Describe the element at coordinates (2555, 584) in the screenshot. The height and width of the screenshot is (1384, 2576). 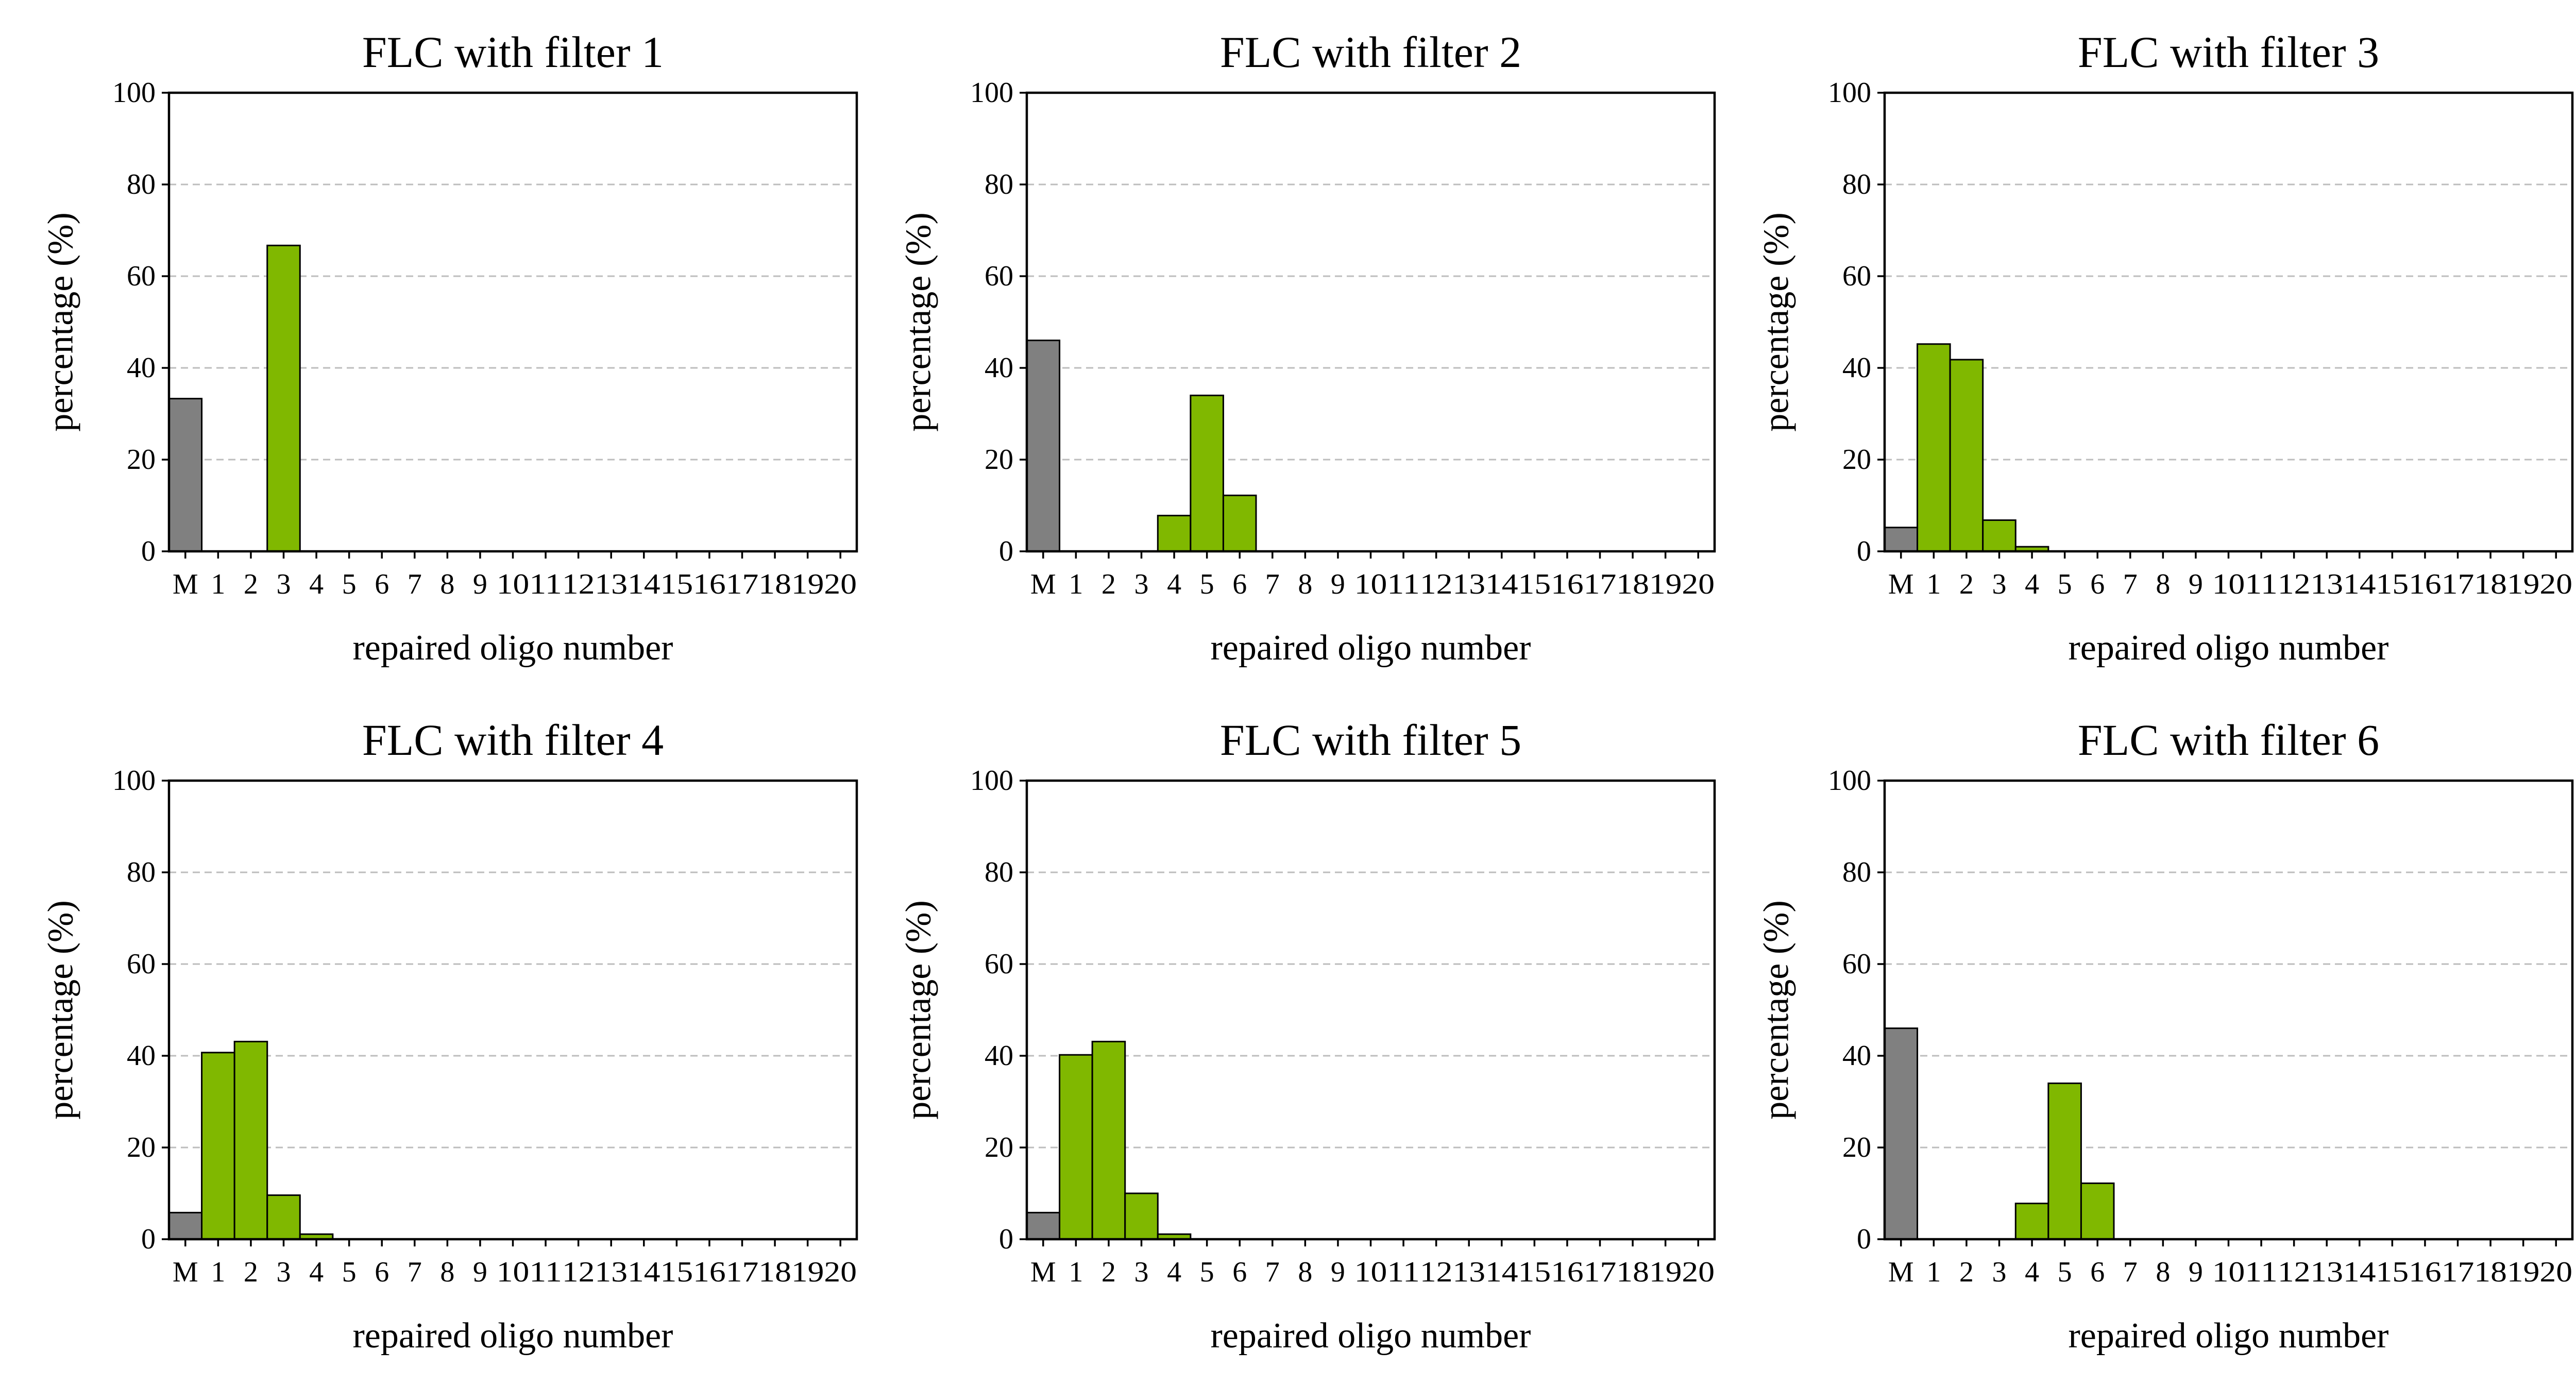
I see `x-tick-label: 20` at that location.